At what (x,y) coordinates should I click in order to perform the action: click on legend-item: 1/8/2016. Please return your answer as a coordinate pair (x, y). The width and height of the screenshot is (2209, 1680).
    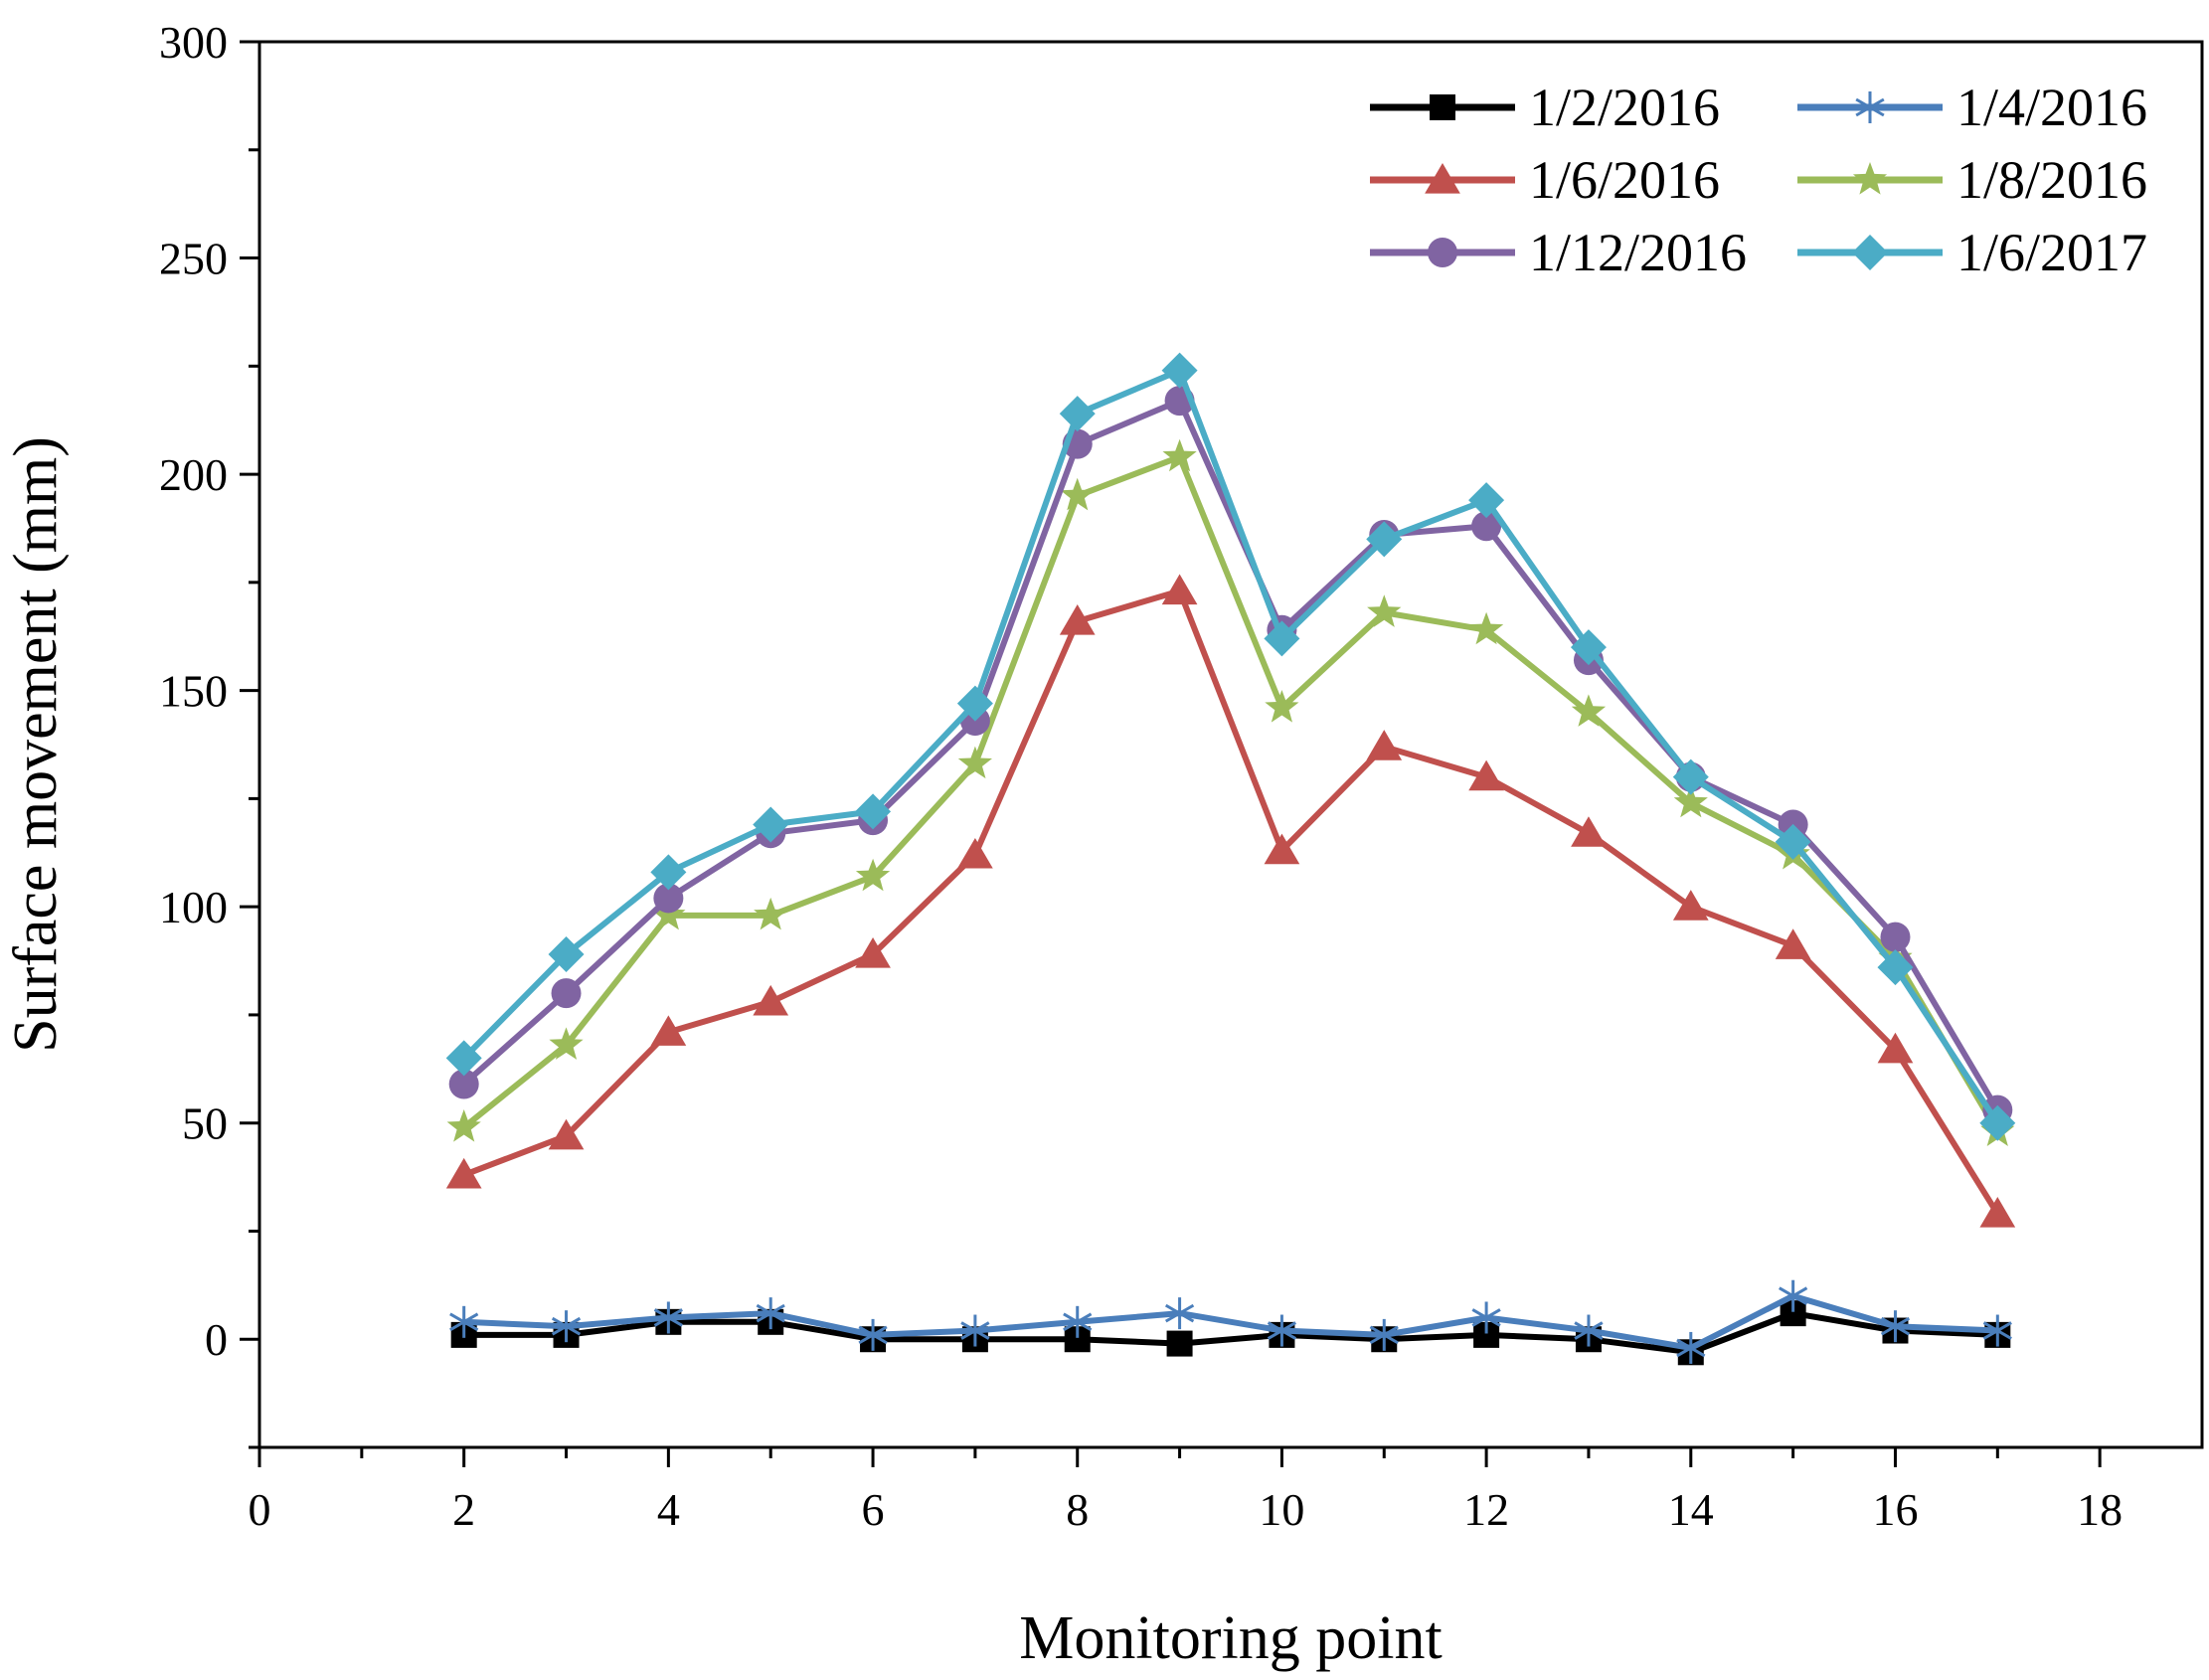
    Looking at the image, I should click on (1972, 180).